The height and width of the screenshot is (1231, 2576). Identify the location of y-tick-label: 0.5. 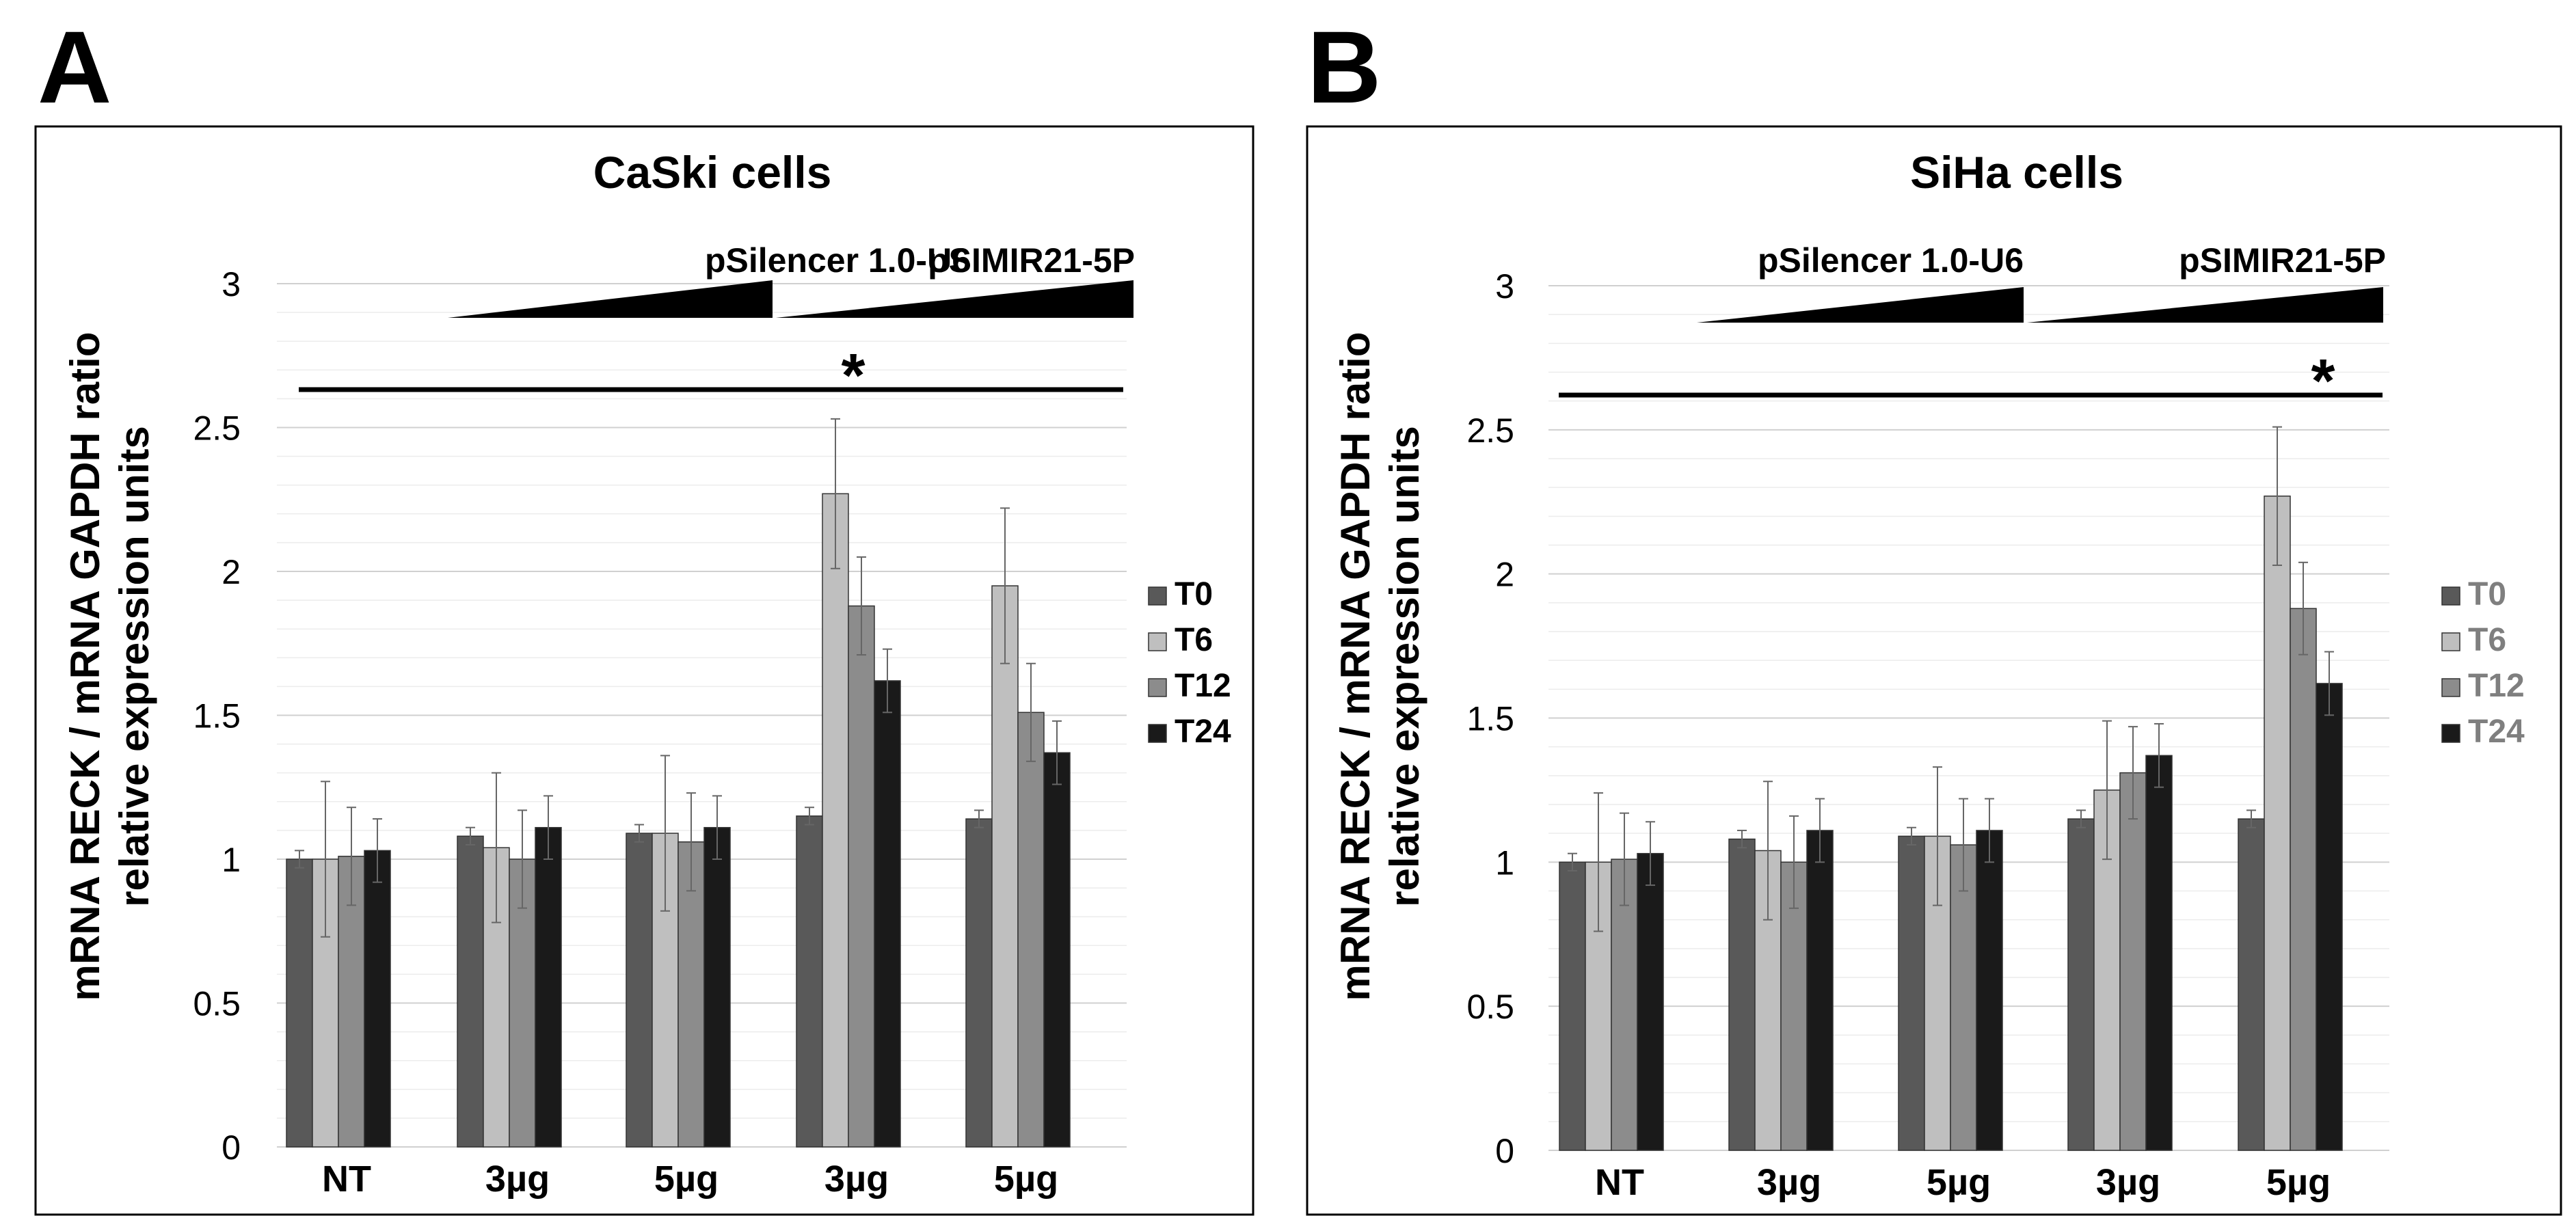
(1490, 1007).